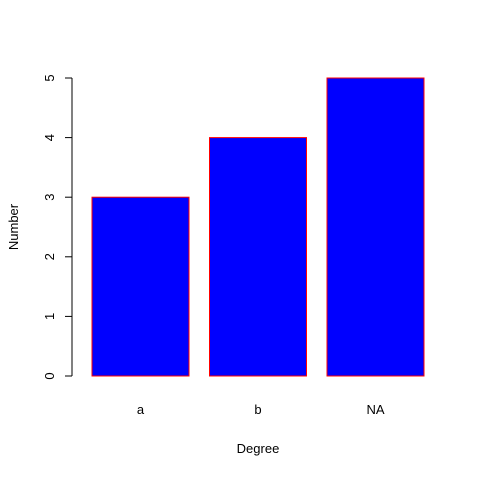 The image size is (478, 477). I want to click on y-tick-label: 3, so click(49, 197).